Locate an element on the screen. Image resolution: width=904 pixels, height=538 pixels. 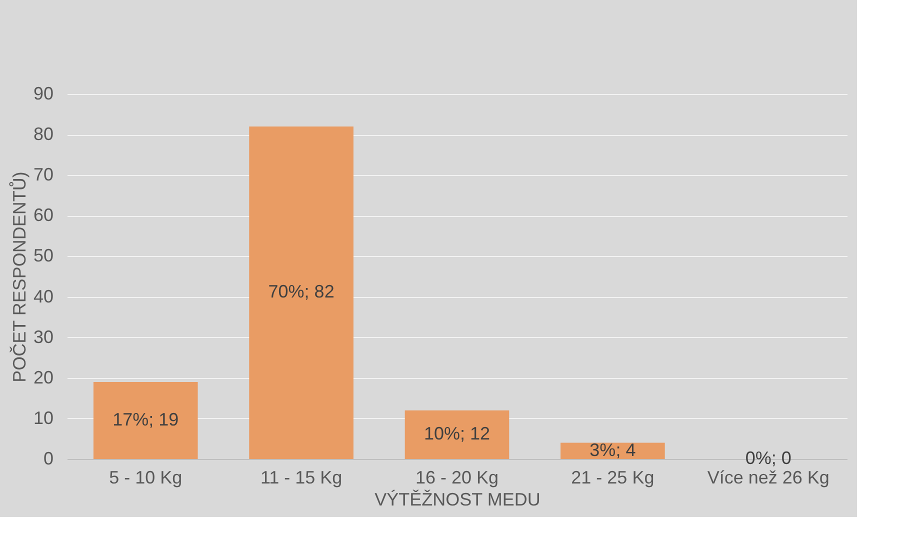
data-label: 17%; 19 is located at coordinates (145, 419).